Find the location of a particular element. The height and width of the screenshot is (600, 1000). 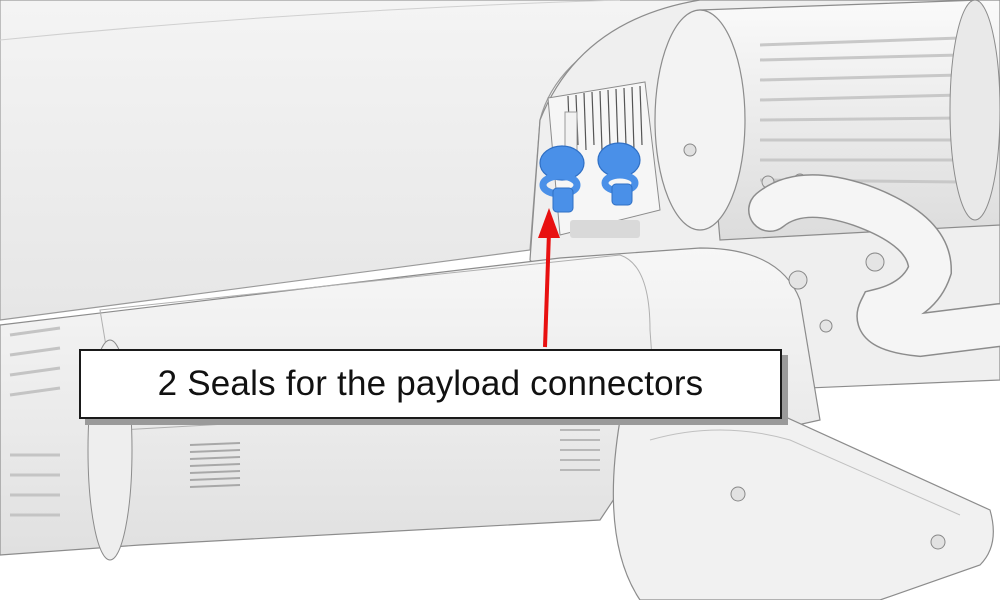

elbow-joint is located at coordinates (803, 501).